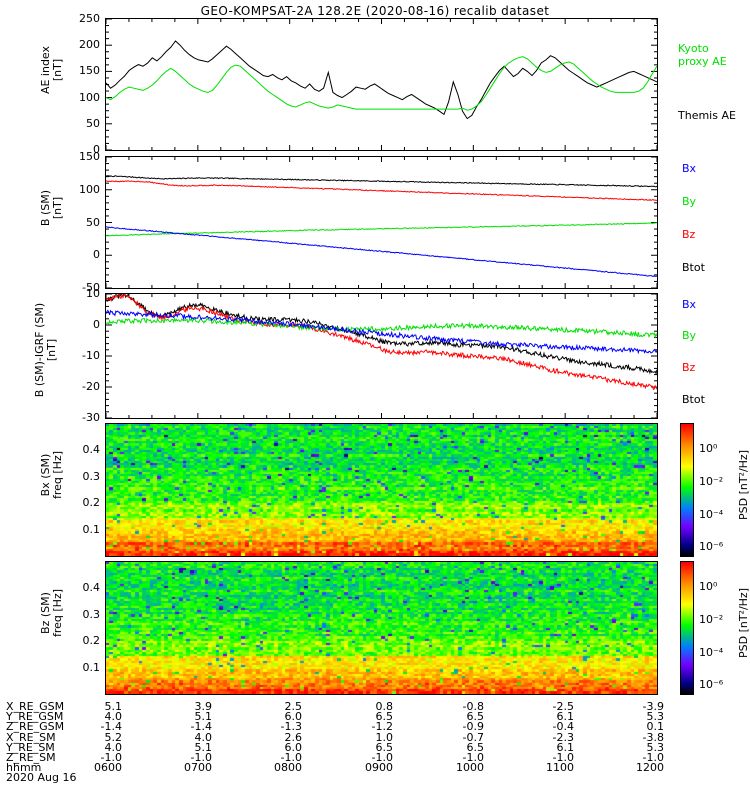  I want to click on ytick-ae-0: 0, so click(96, 149).